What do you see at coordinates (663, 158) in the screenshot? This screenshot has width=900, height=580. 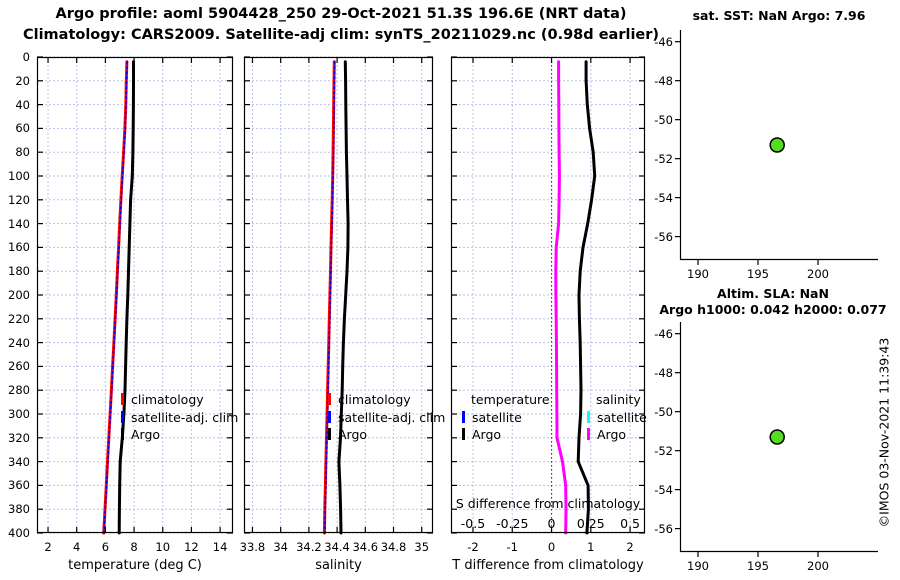 I see `sst_map-ytick-label: -52` at bounding box center [663, 158].